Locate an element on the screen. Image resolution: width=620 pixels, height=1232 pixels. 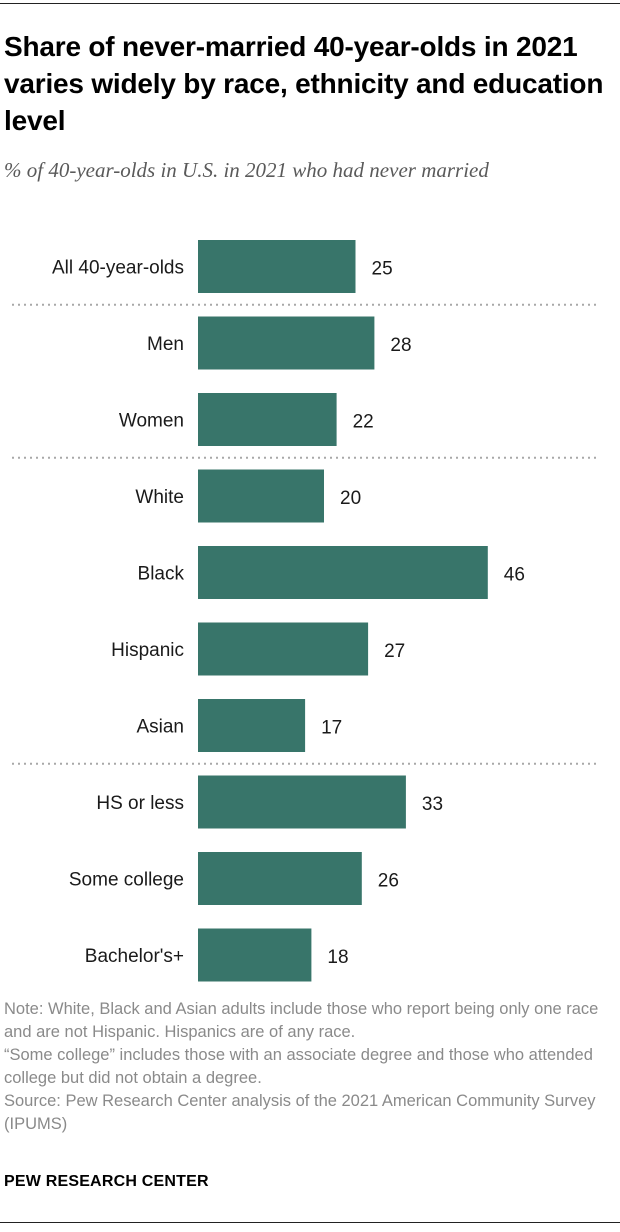
top-rule is located at coordinates (310, 3).